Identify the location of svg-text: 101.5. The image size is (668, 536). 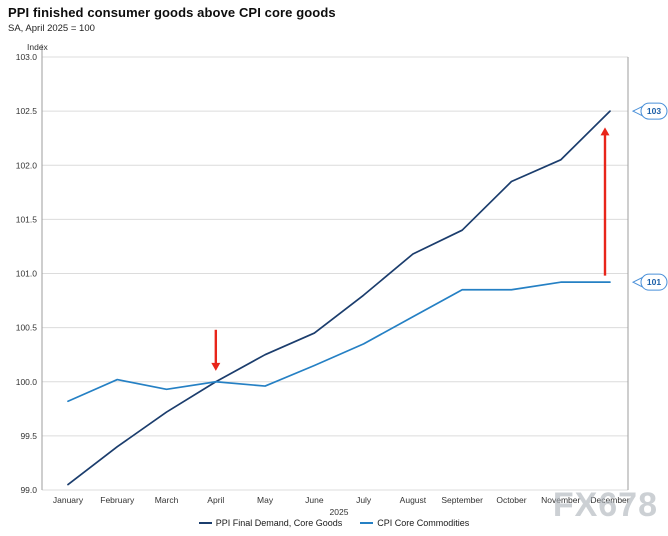
(27, 219).